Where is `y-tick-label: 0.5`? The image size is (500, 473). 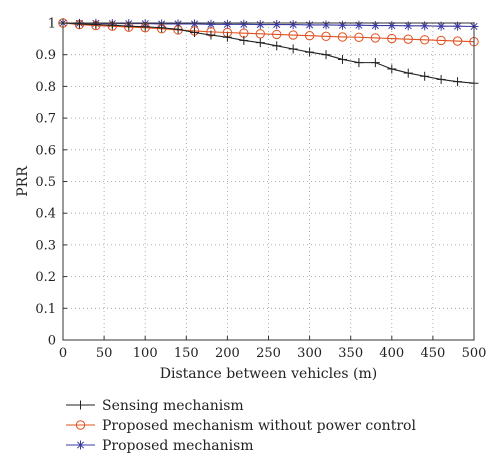
y-tick-label: 0.5 is located at coordinates (45, 182).